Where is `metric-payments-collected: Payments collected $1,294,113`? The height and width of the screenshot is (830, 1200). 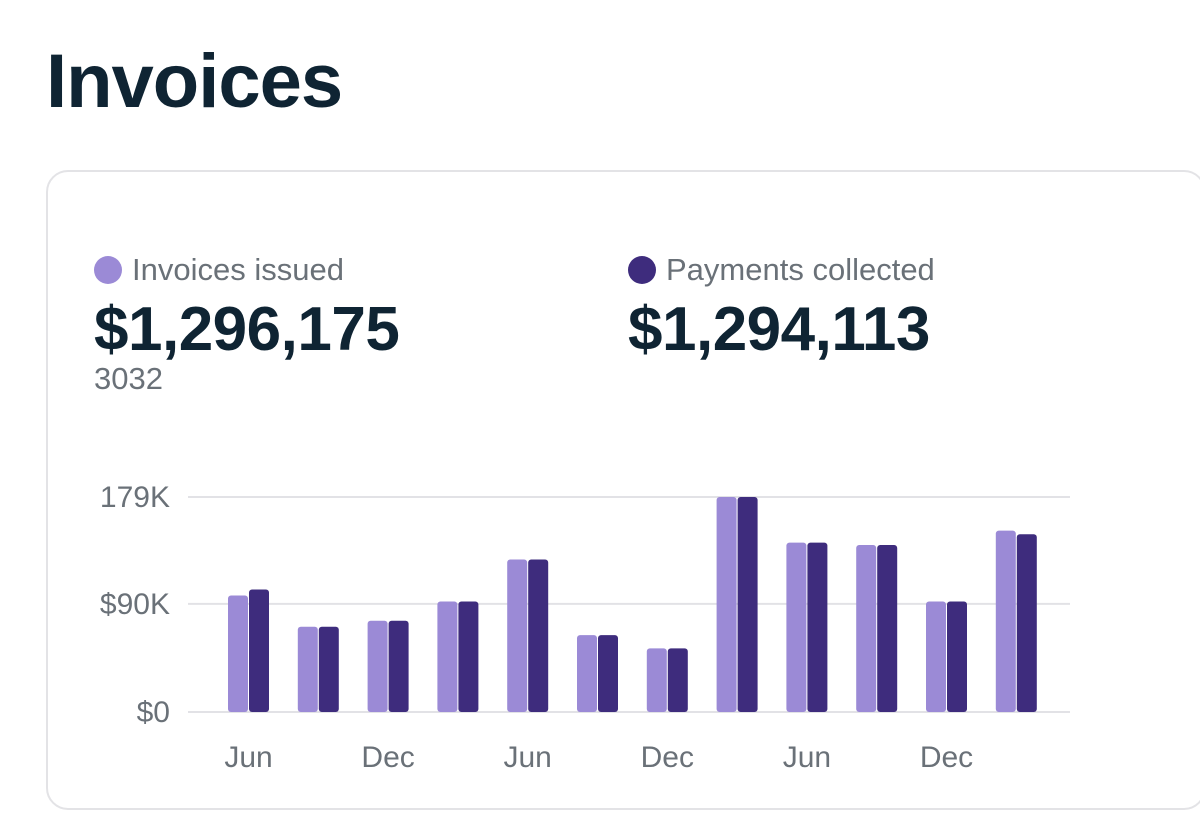
metric-payments-collected: Payments collected $1,294,113 is located at coordinates (781, 308).